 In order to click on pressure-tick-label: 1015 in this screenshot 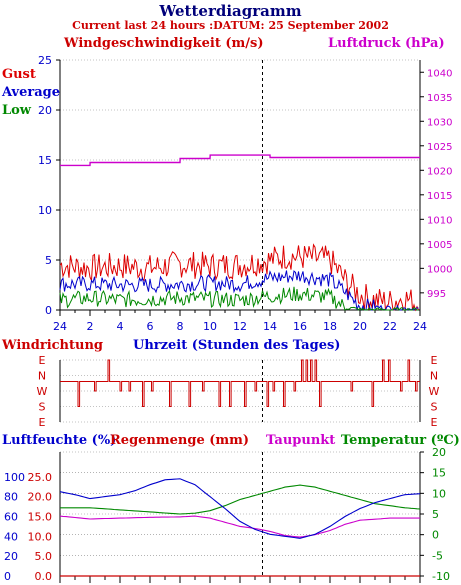, I will do `click(439, 196)`.